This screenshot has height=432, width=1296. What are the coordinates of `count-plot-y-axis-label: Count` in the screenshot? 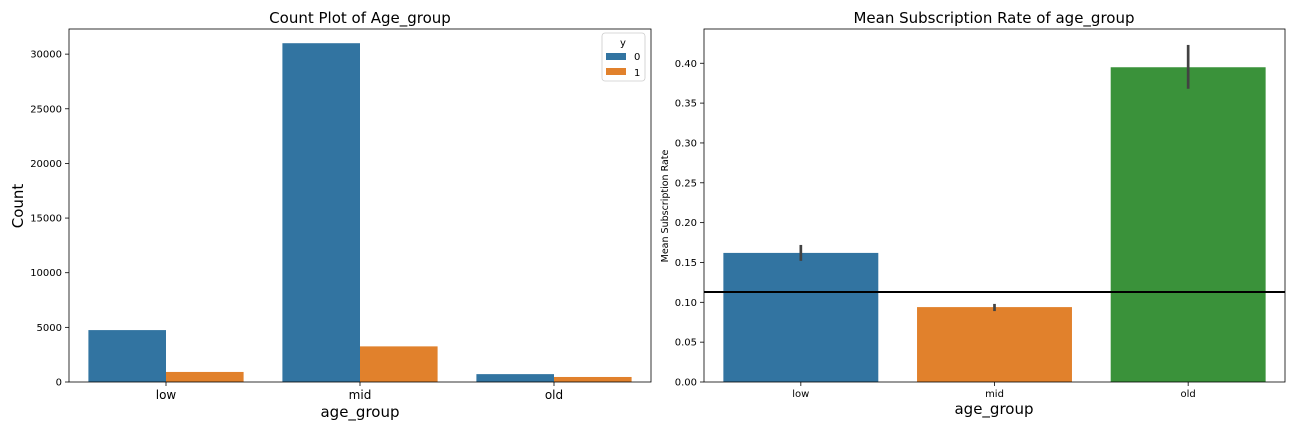 It's located at (18, 206).